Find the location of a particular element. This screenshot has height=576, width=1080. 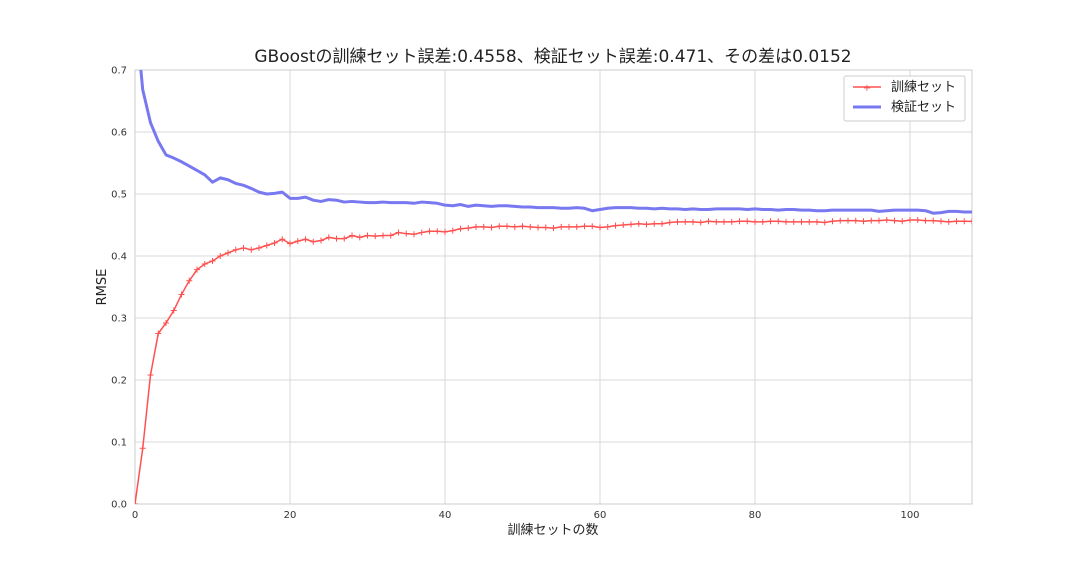

y-tick-label: 0.1 is located at coordinates (119, 443).